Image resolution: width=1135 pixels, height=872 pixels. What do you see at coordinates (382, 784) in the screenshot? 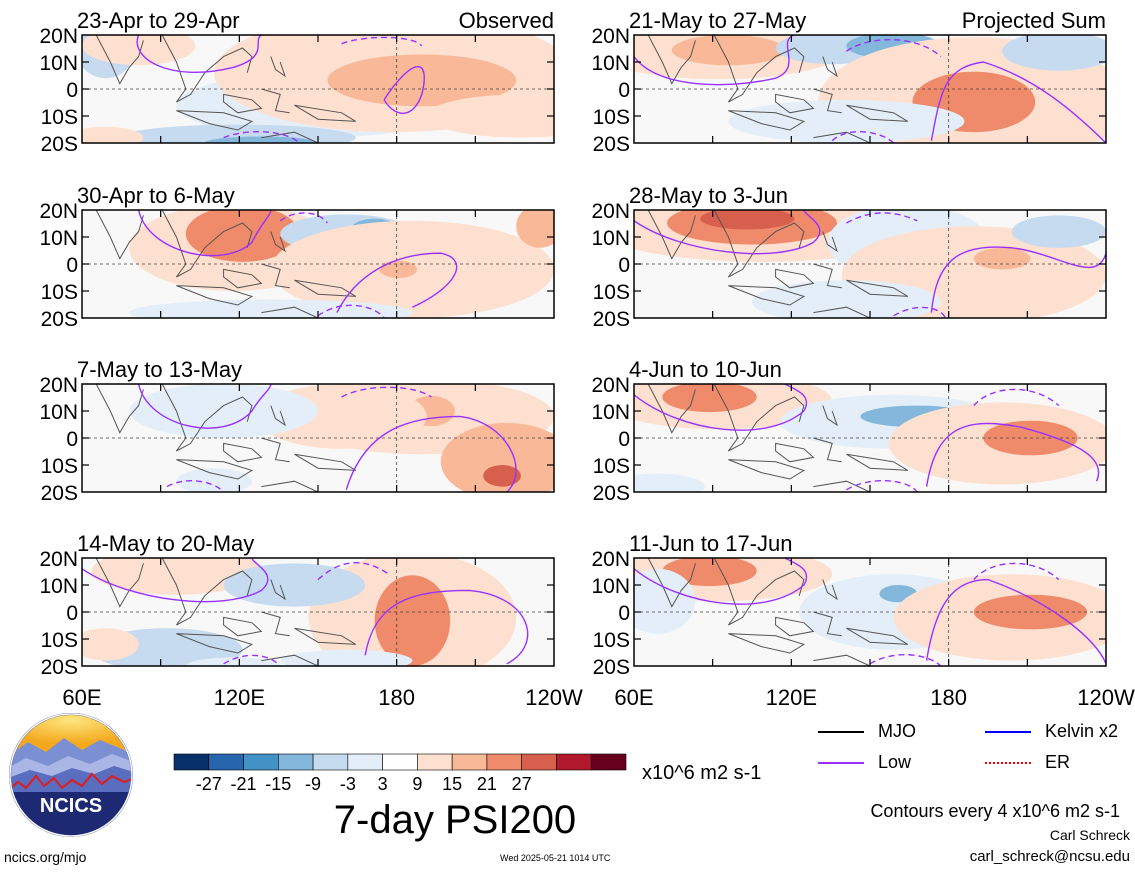
I see `colorbar-tick-label: 3` at bounding box center [382, 784].